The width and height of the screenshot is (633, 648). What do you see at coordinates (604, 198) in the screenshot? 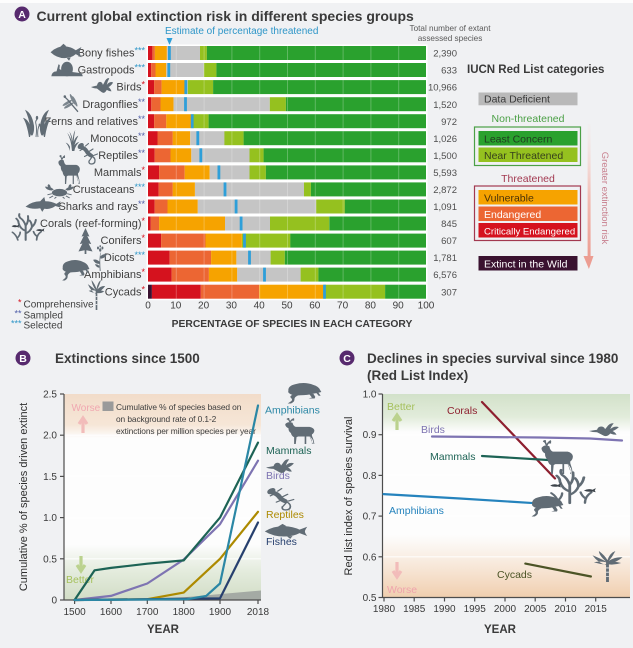
I see `svg-text: Greater extinction risk` at bounding box center [604, 198].